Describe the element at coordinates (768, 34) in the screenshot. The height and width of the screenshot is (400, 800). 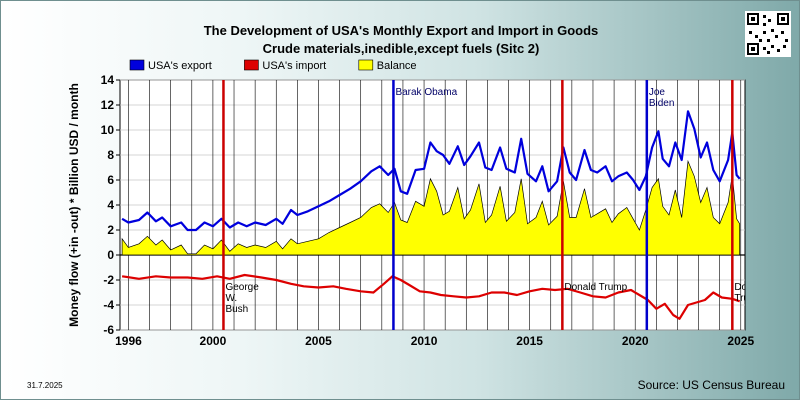
I see `qr-code-icon` at that location.